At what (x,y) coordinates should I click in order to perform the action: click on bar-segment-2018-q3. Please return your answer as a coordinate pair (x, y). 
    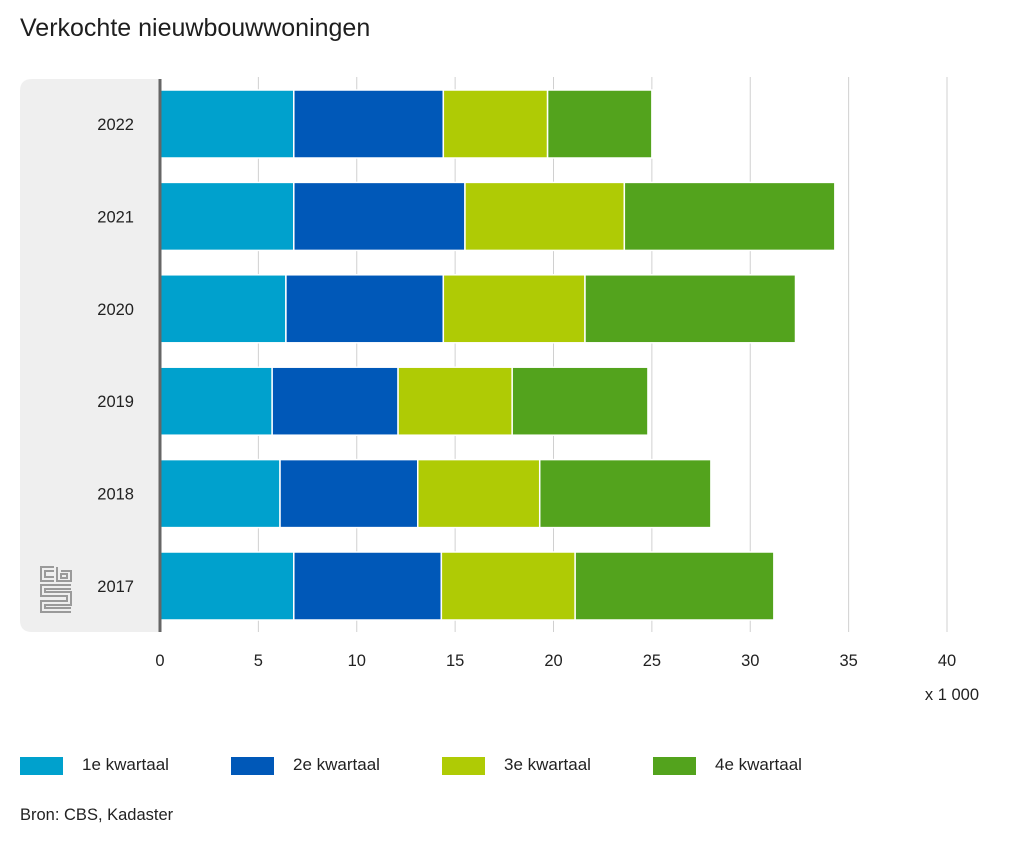
    Looking at the image, I should click on (478, 493).